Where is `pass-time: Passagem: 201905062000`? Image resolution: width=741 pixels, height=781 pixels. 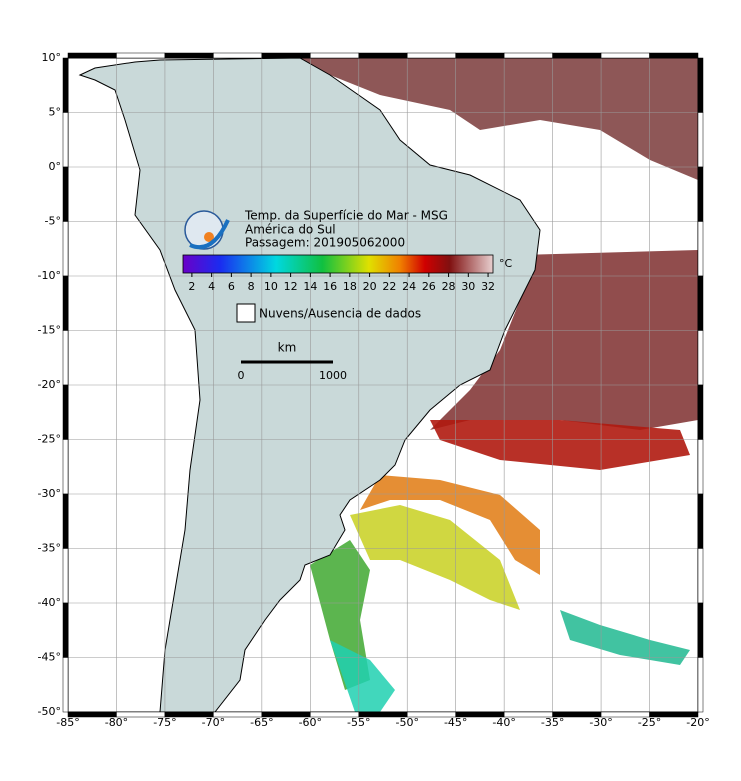 pass-time: Passagem: 201905062000 is located at coordinates (325, 243).